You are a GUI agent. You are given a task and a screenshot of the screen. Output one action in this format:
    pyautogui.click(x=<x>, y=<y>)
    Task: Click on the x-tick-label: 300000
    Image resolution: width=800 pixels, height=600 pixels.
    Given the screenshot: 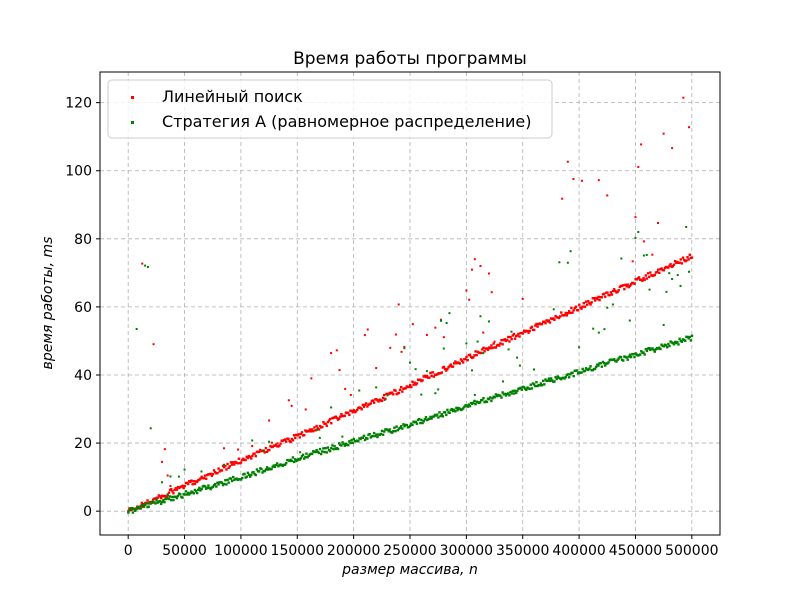 What is the action you would take?
    pyautogui.click(x=466, y=551)
    